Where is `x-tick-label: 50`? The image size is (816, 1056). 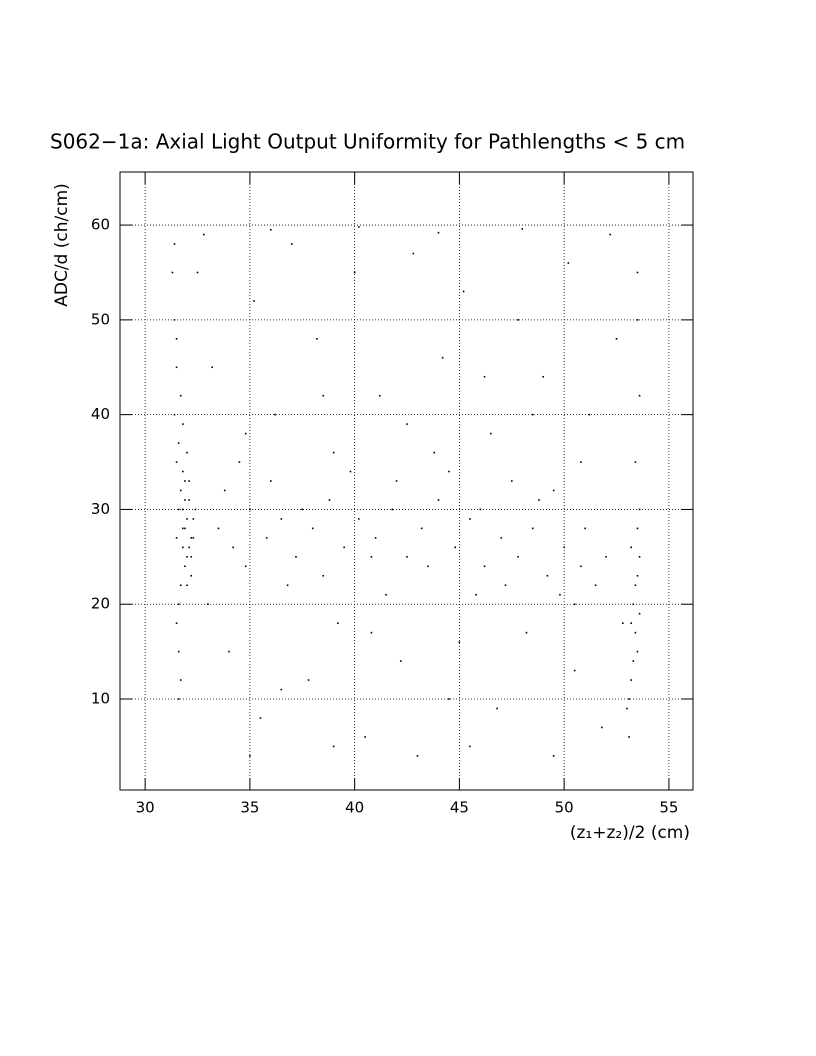 x-tick-label: 50 is located at coordinates (564, 808).